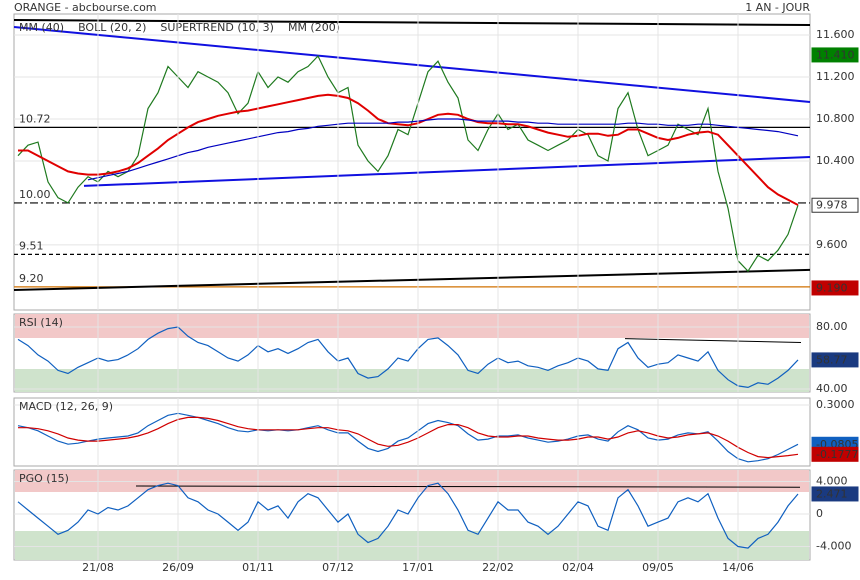  Describe the element at coordinates (258, 567) in the screenshot. I see `x-tick-label: 01/11` at that location.